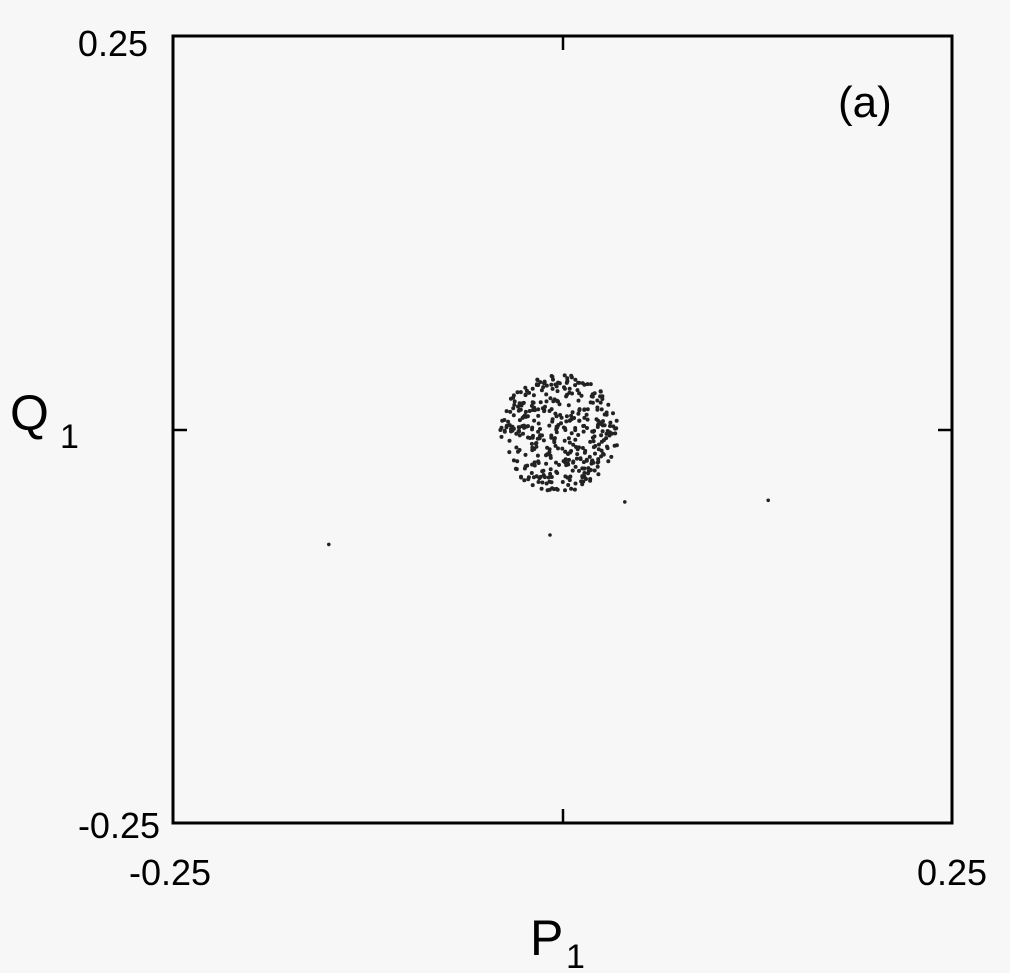  What do you see at coordinates (546, 938) in the screenshot?
I see `x-axis-label-main: P` at bounding box center [546, 938].